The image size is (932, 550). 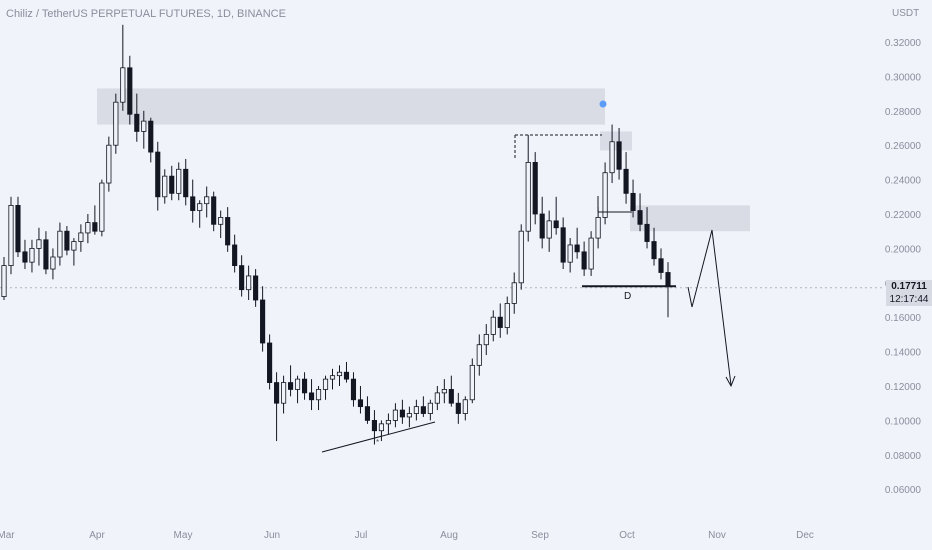 What do you see at coordinates (7, 535) in the screenshot?
I see `x-tick-label: Mar` at bounding box center [7, 535].